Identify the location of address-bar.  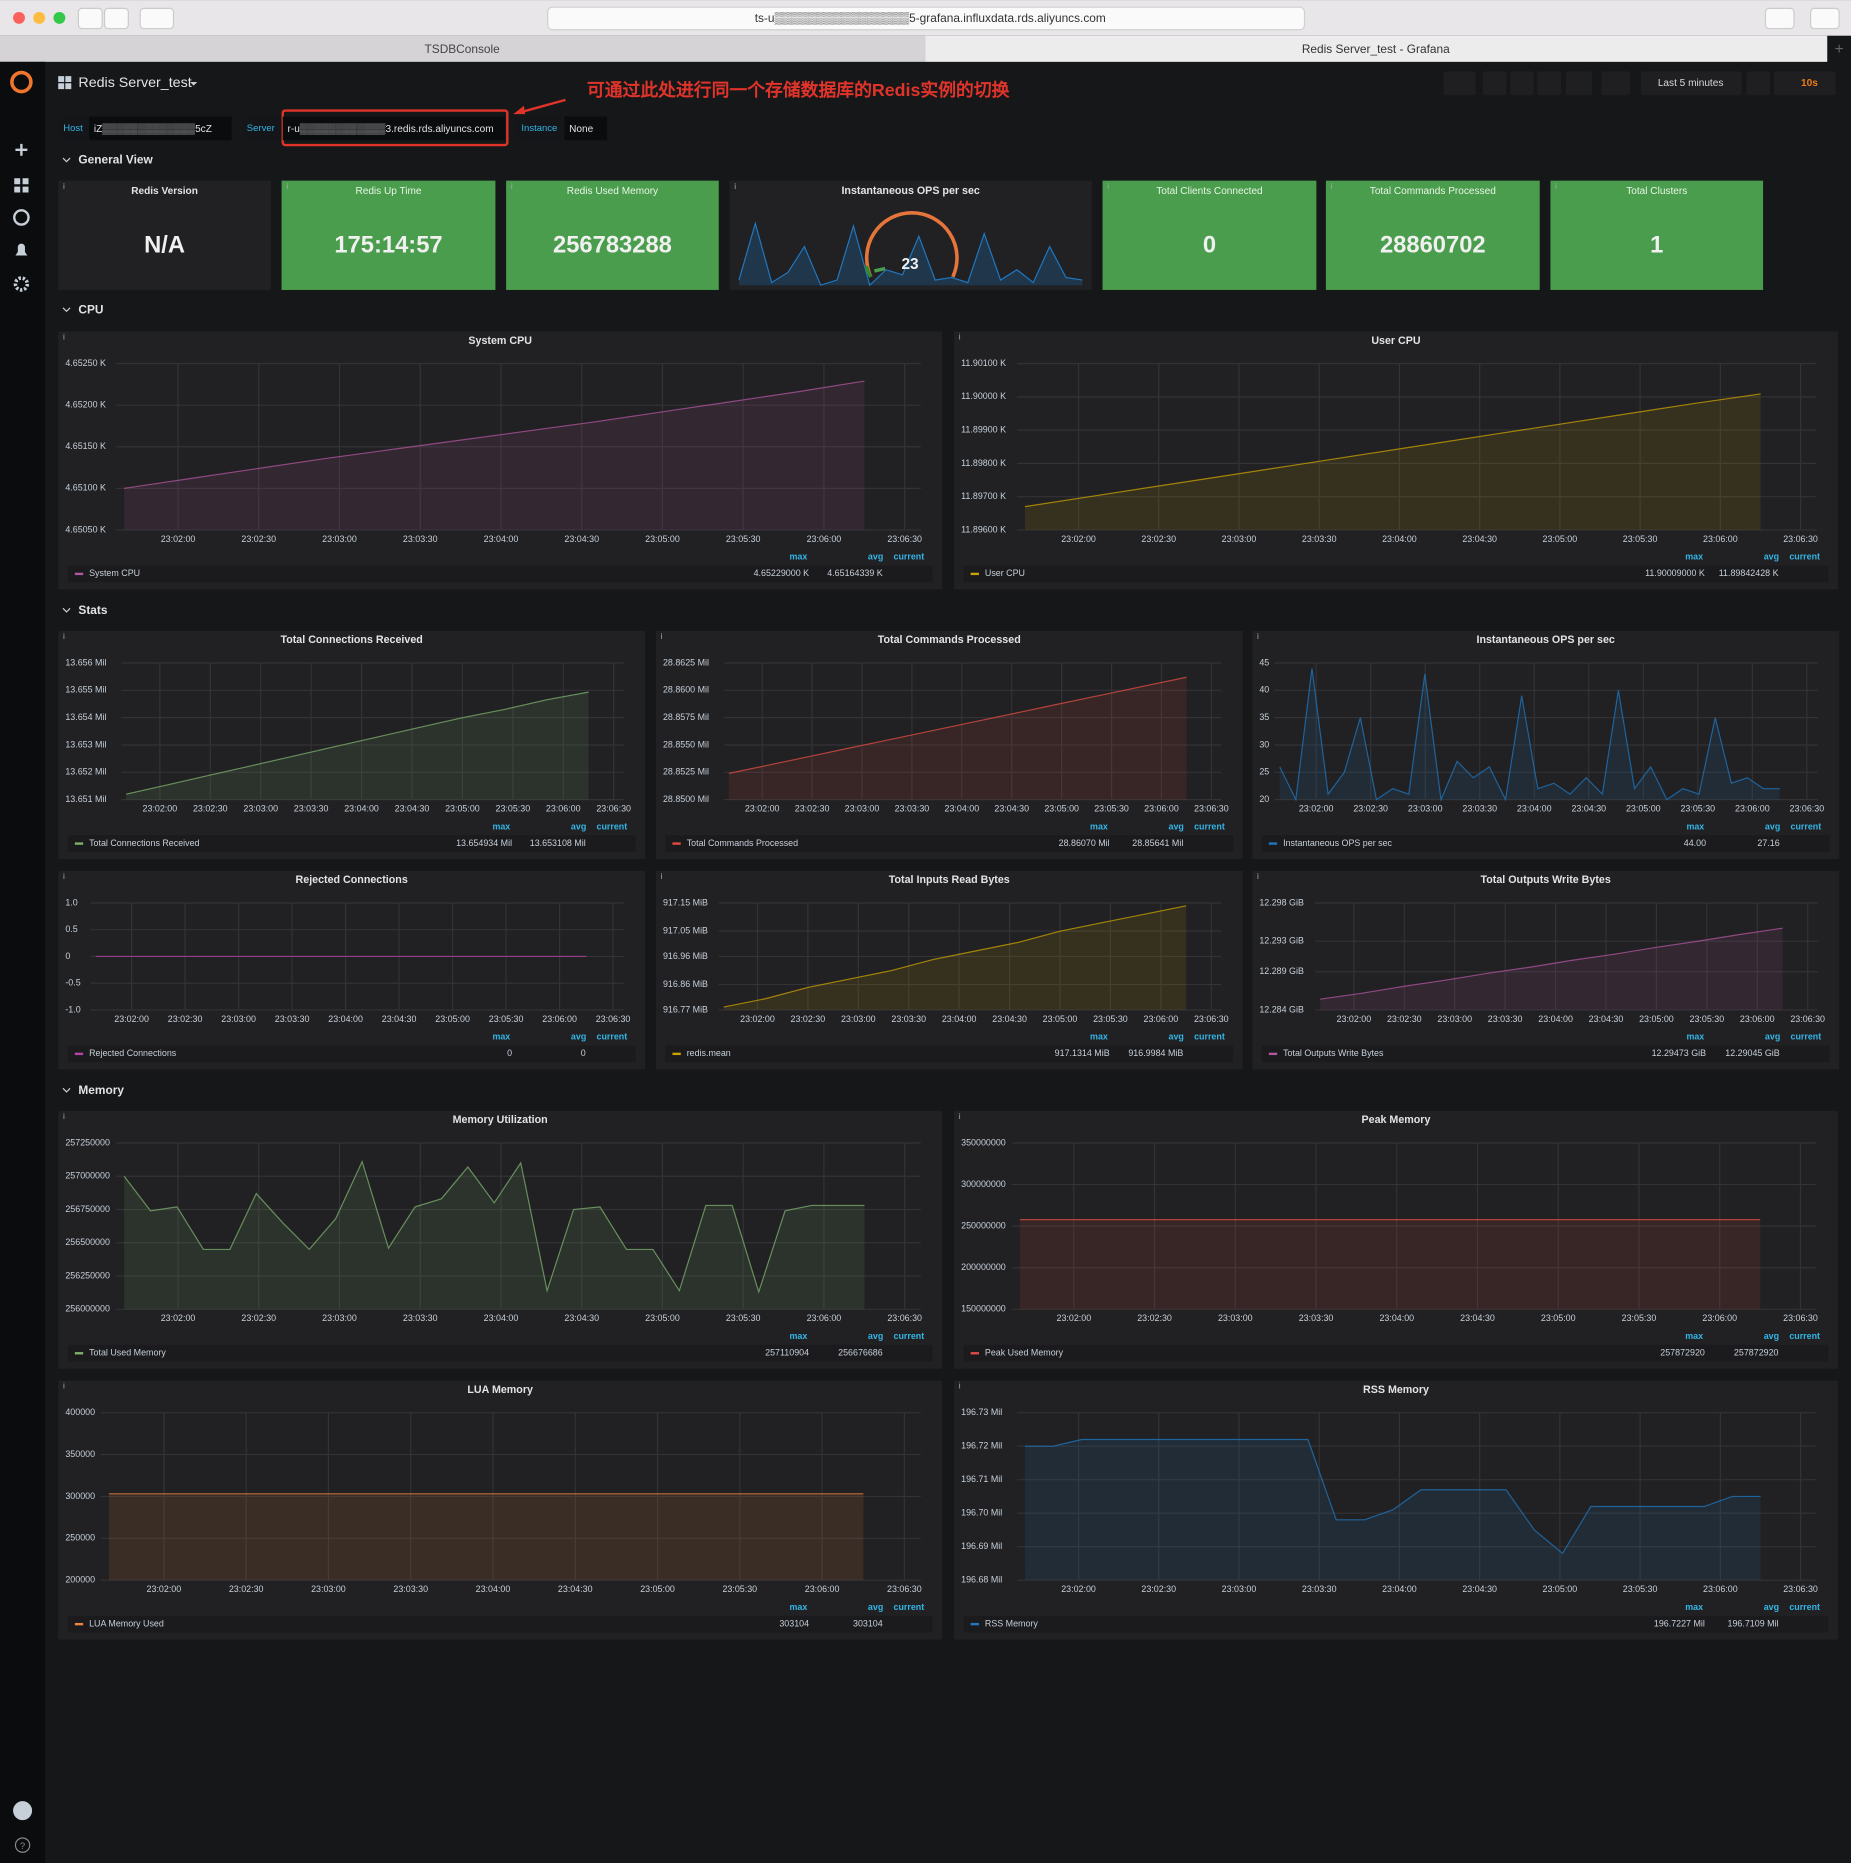
(926, 18).